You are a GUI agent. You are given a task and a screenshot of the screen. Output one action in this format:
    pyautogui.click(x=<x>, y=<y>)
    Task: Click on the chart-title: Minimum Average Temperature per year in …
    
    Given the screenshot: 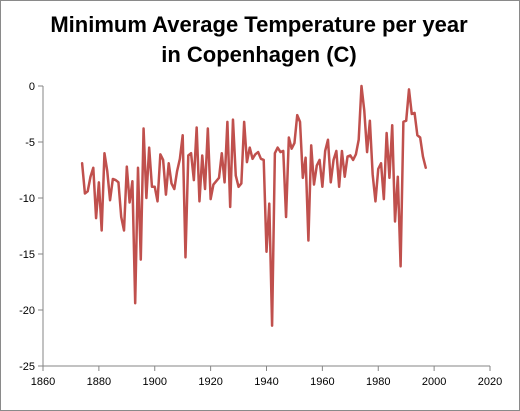 What is the action you would take?
    pyautogui.click(x=259, y=40)
    